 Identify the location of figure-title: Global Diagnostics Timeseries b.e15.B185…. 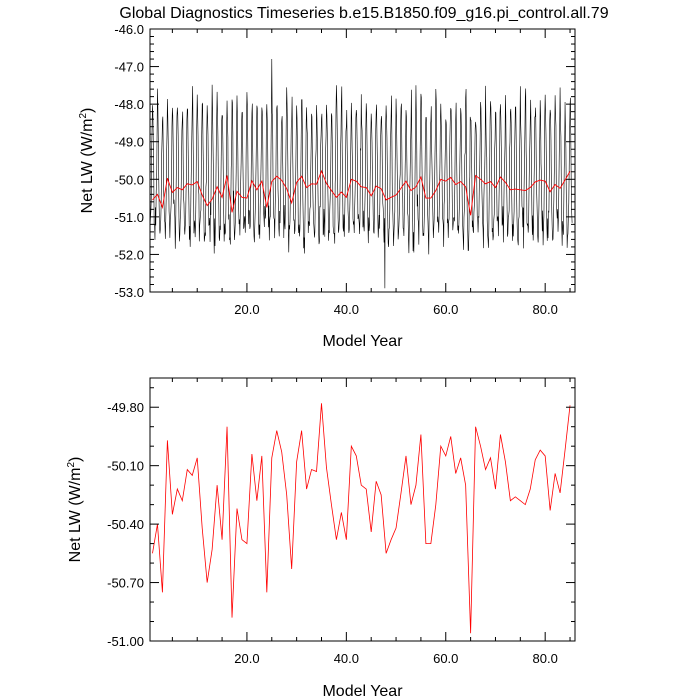
(363, 13).